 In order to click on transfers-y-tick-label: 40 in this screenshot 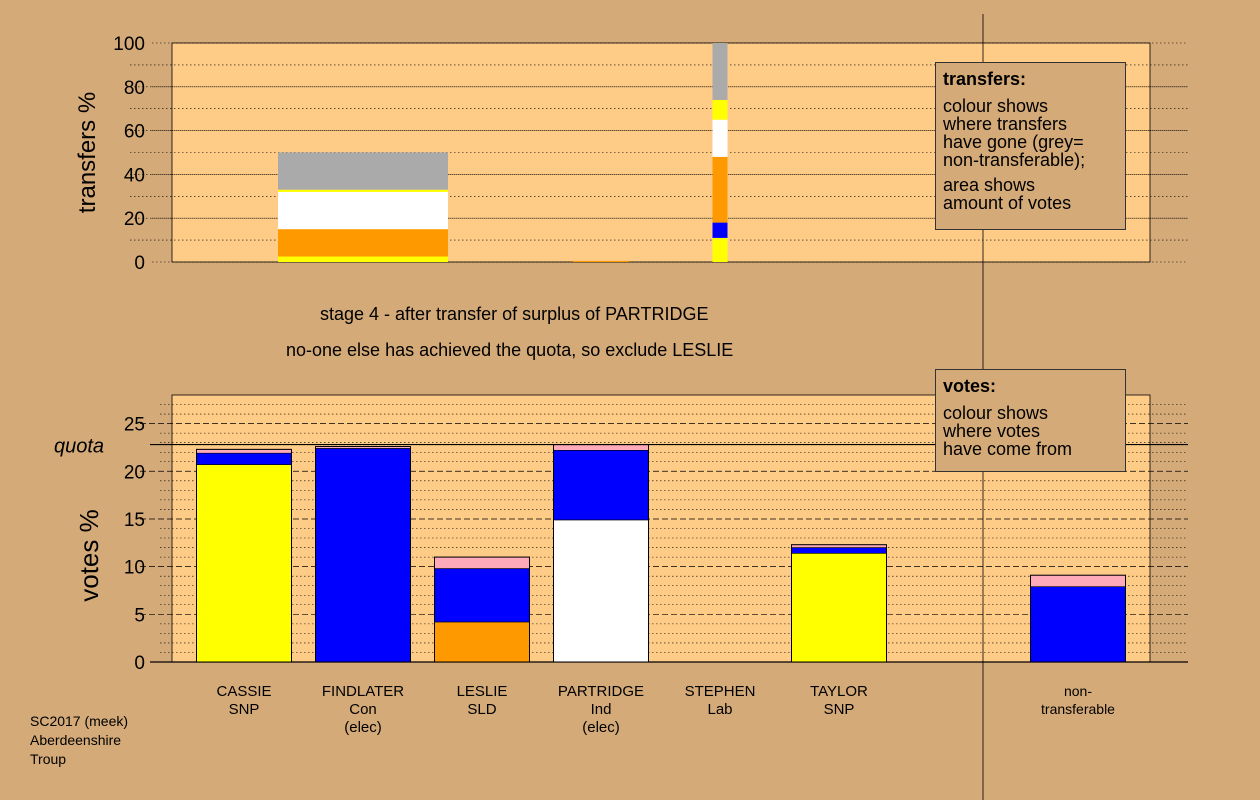, I will do `click(134, 175)`.